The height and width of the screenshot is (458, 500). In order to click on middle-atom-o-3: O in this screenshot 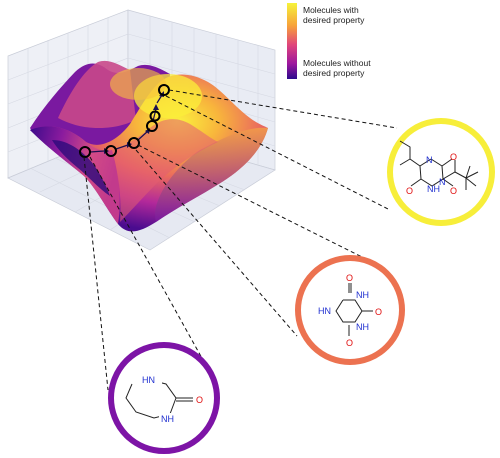, I will do `click(349, 343)`.